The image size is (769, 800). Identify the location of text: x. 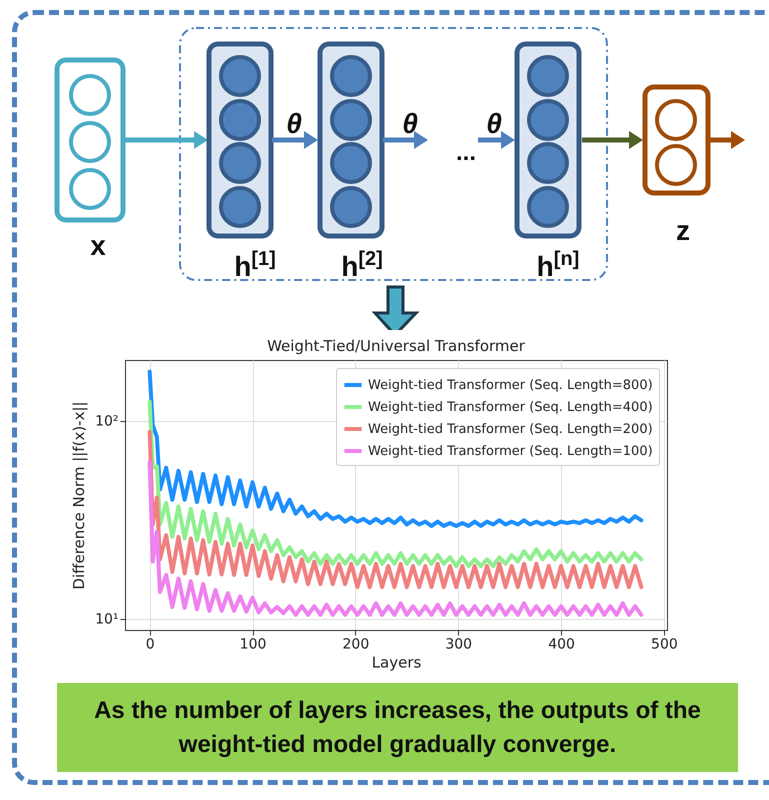
(98, 245).